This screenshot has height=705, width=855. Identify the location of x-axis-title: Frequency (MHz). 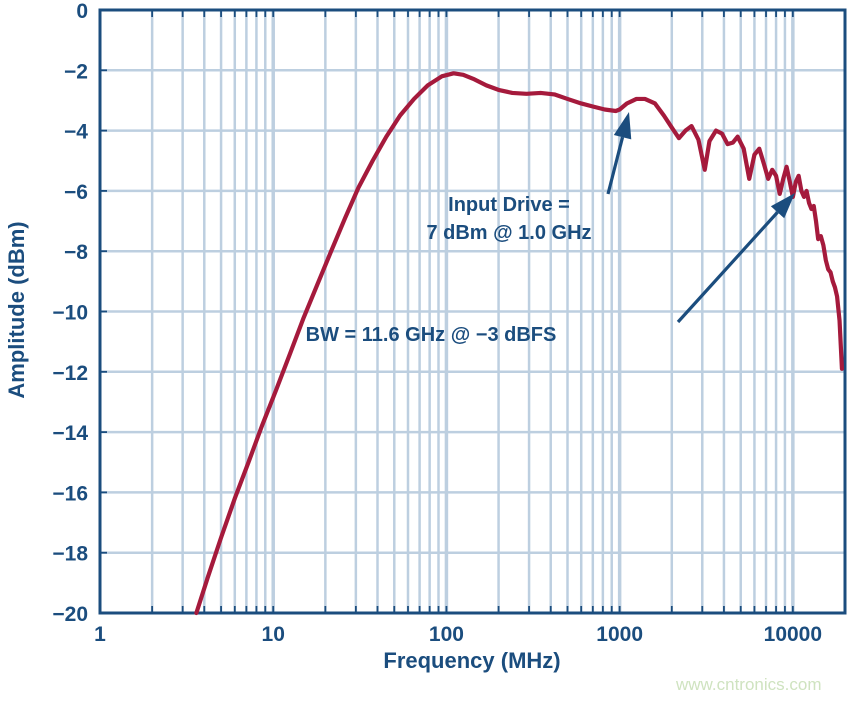
(471, 660).